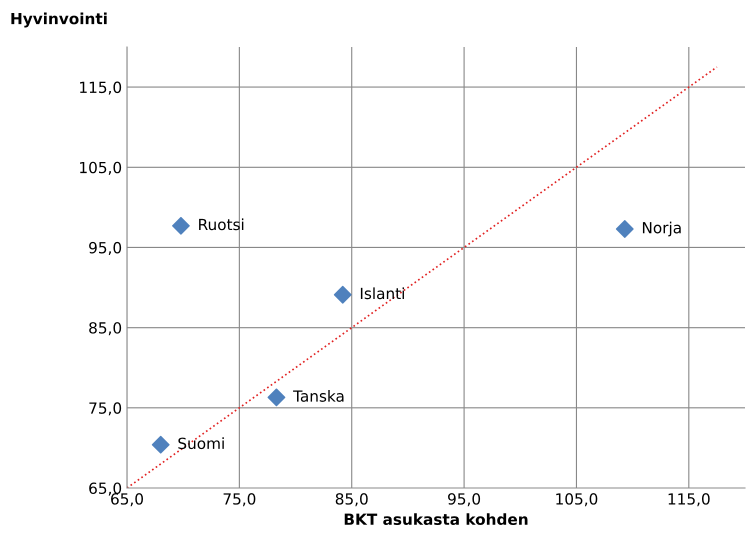 The width and height of the screenshot is (746, 548). What do you see at coordinates (105, 329) in the screenshot?
I see `y-tick-label: 85,0` at bounding box center [105, 329].